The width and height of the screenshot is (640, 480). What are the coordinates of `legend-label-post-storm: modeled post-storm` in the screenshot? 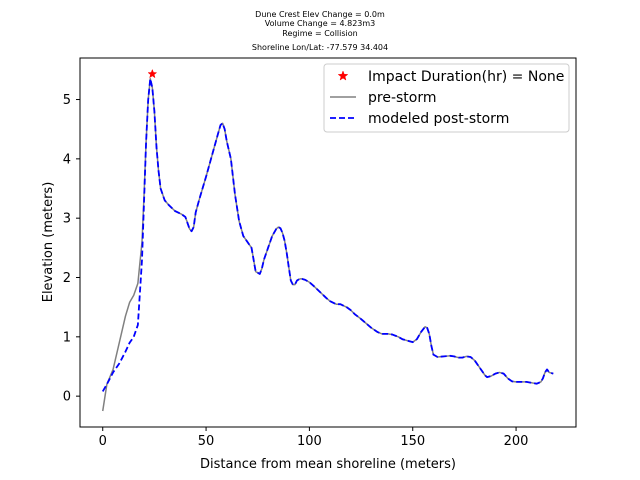 It's located at (438, 119).